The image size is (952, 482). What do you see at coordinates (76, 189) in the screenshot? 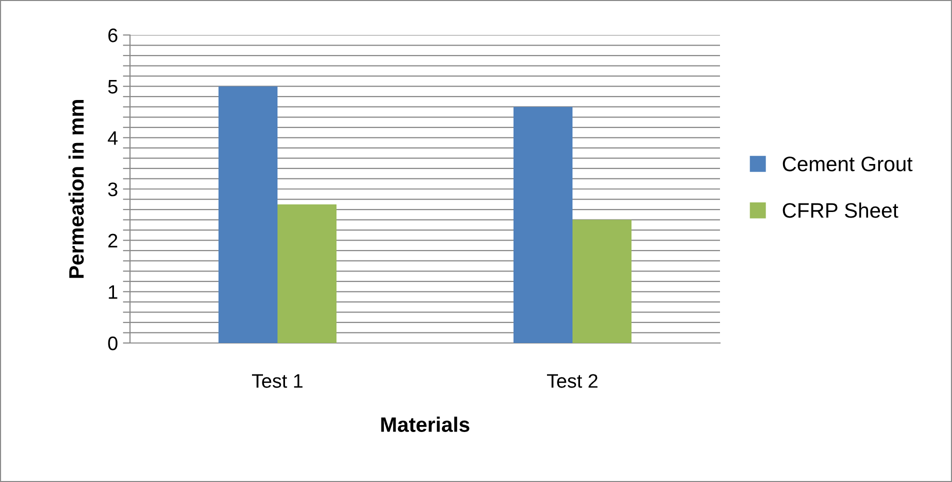
I see `y-axis-title: Permeation in mm` at bounding box center [76, 189].